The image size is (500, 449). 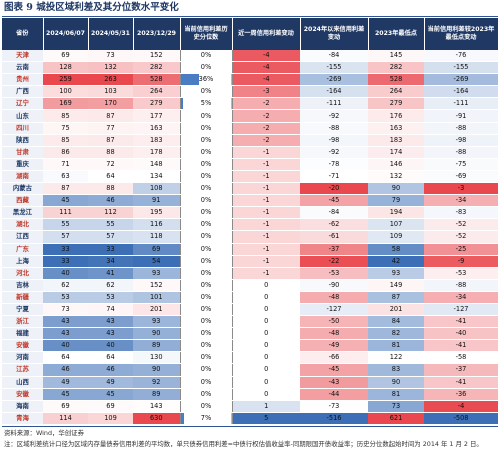 I want to click on cell-province: 吉林, so click(x=22, y=285).